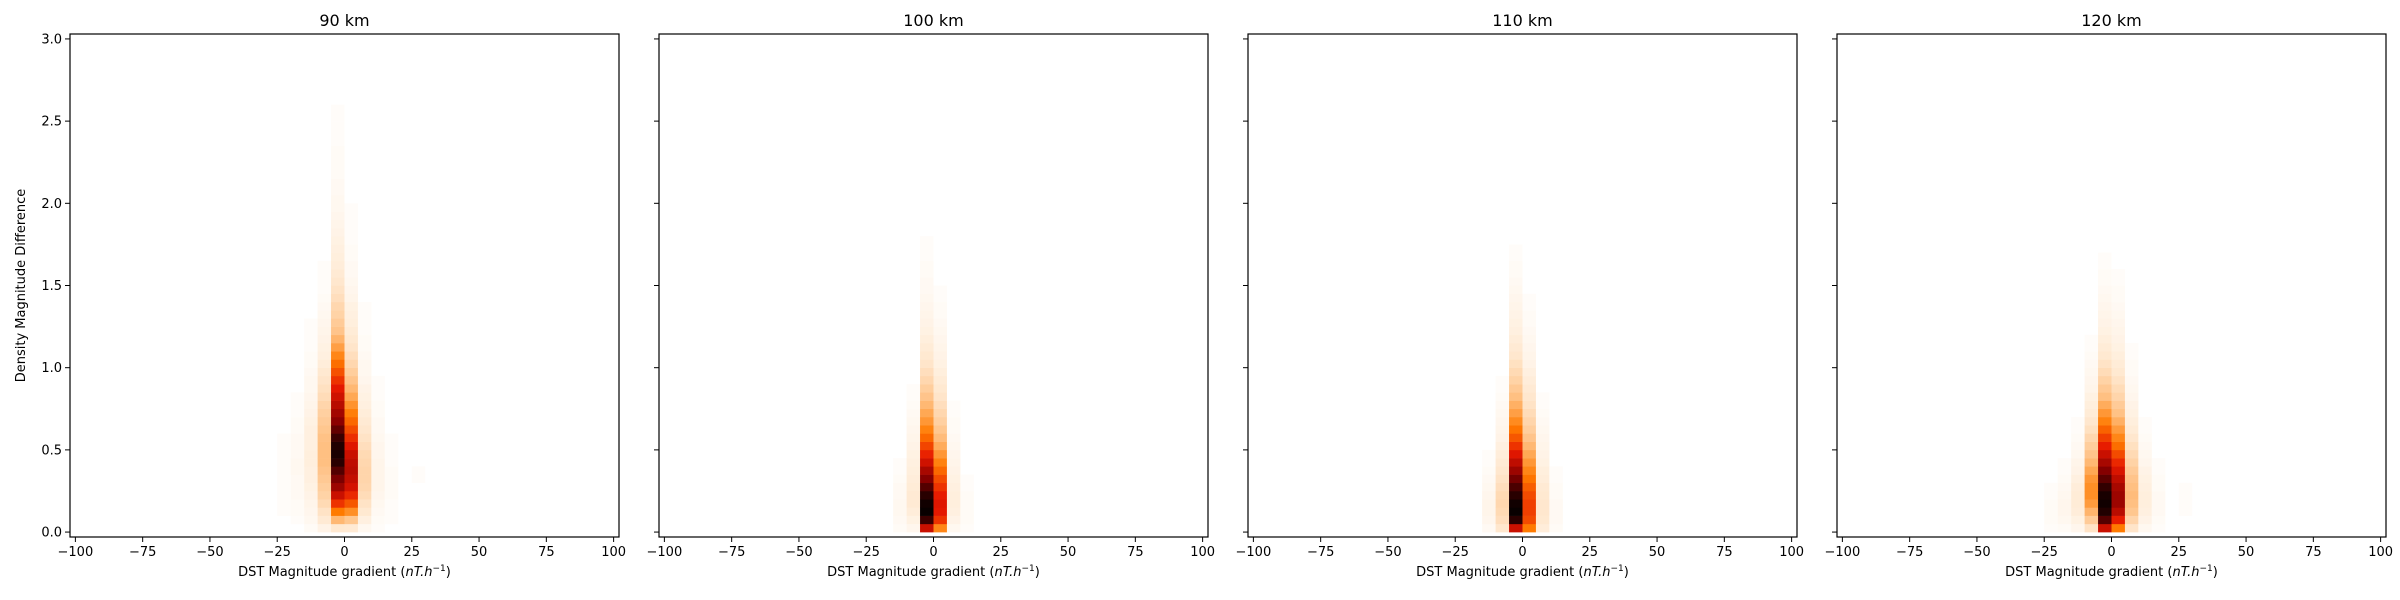  What do you see at coordinates (1909, 552) in the screenshot?
I see `x-tick-label: −75` at bounding box center [1909, 552].